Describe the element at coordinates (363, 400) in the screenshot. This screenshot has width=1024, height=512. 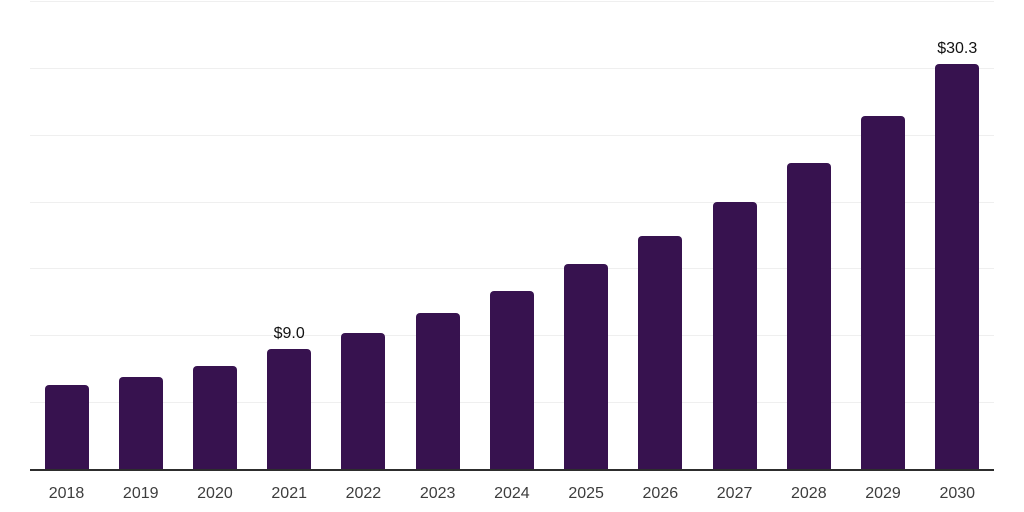
I see `bar-2022` at that location.